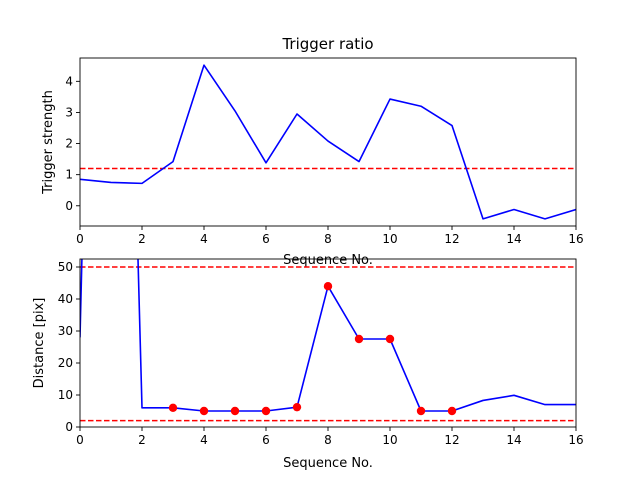 The image size is (640, 480). Describe the element at coordinates (65, 331) in the screenshot. I see `y-tick-label: 30` at that location.